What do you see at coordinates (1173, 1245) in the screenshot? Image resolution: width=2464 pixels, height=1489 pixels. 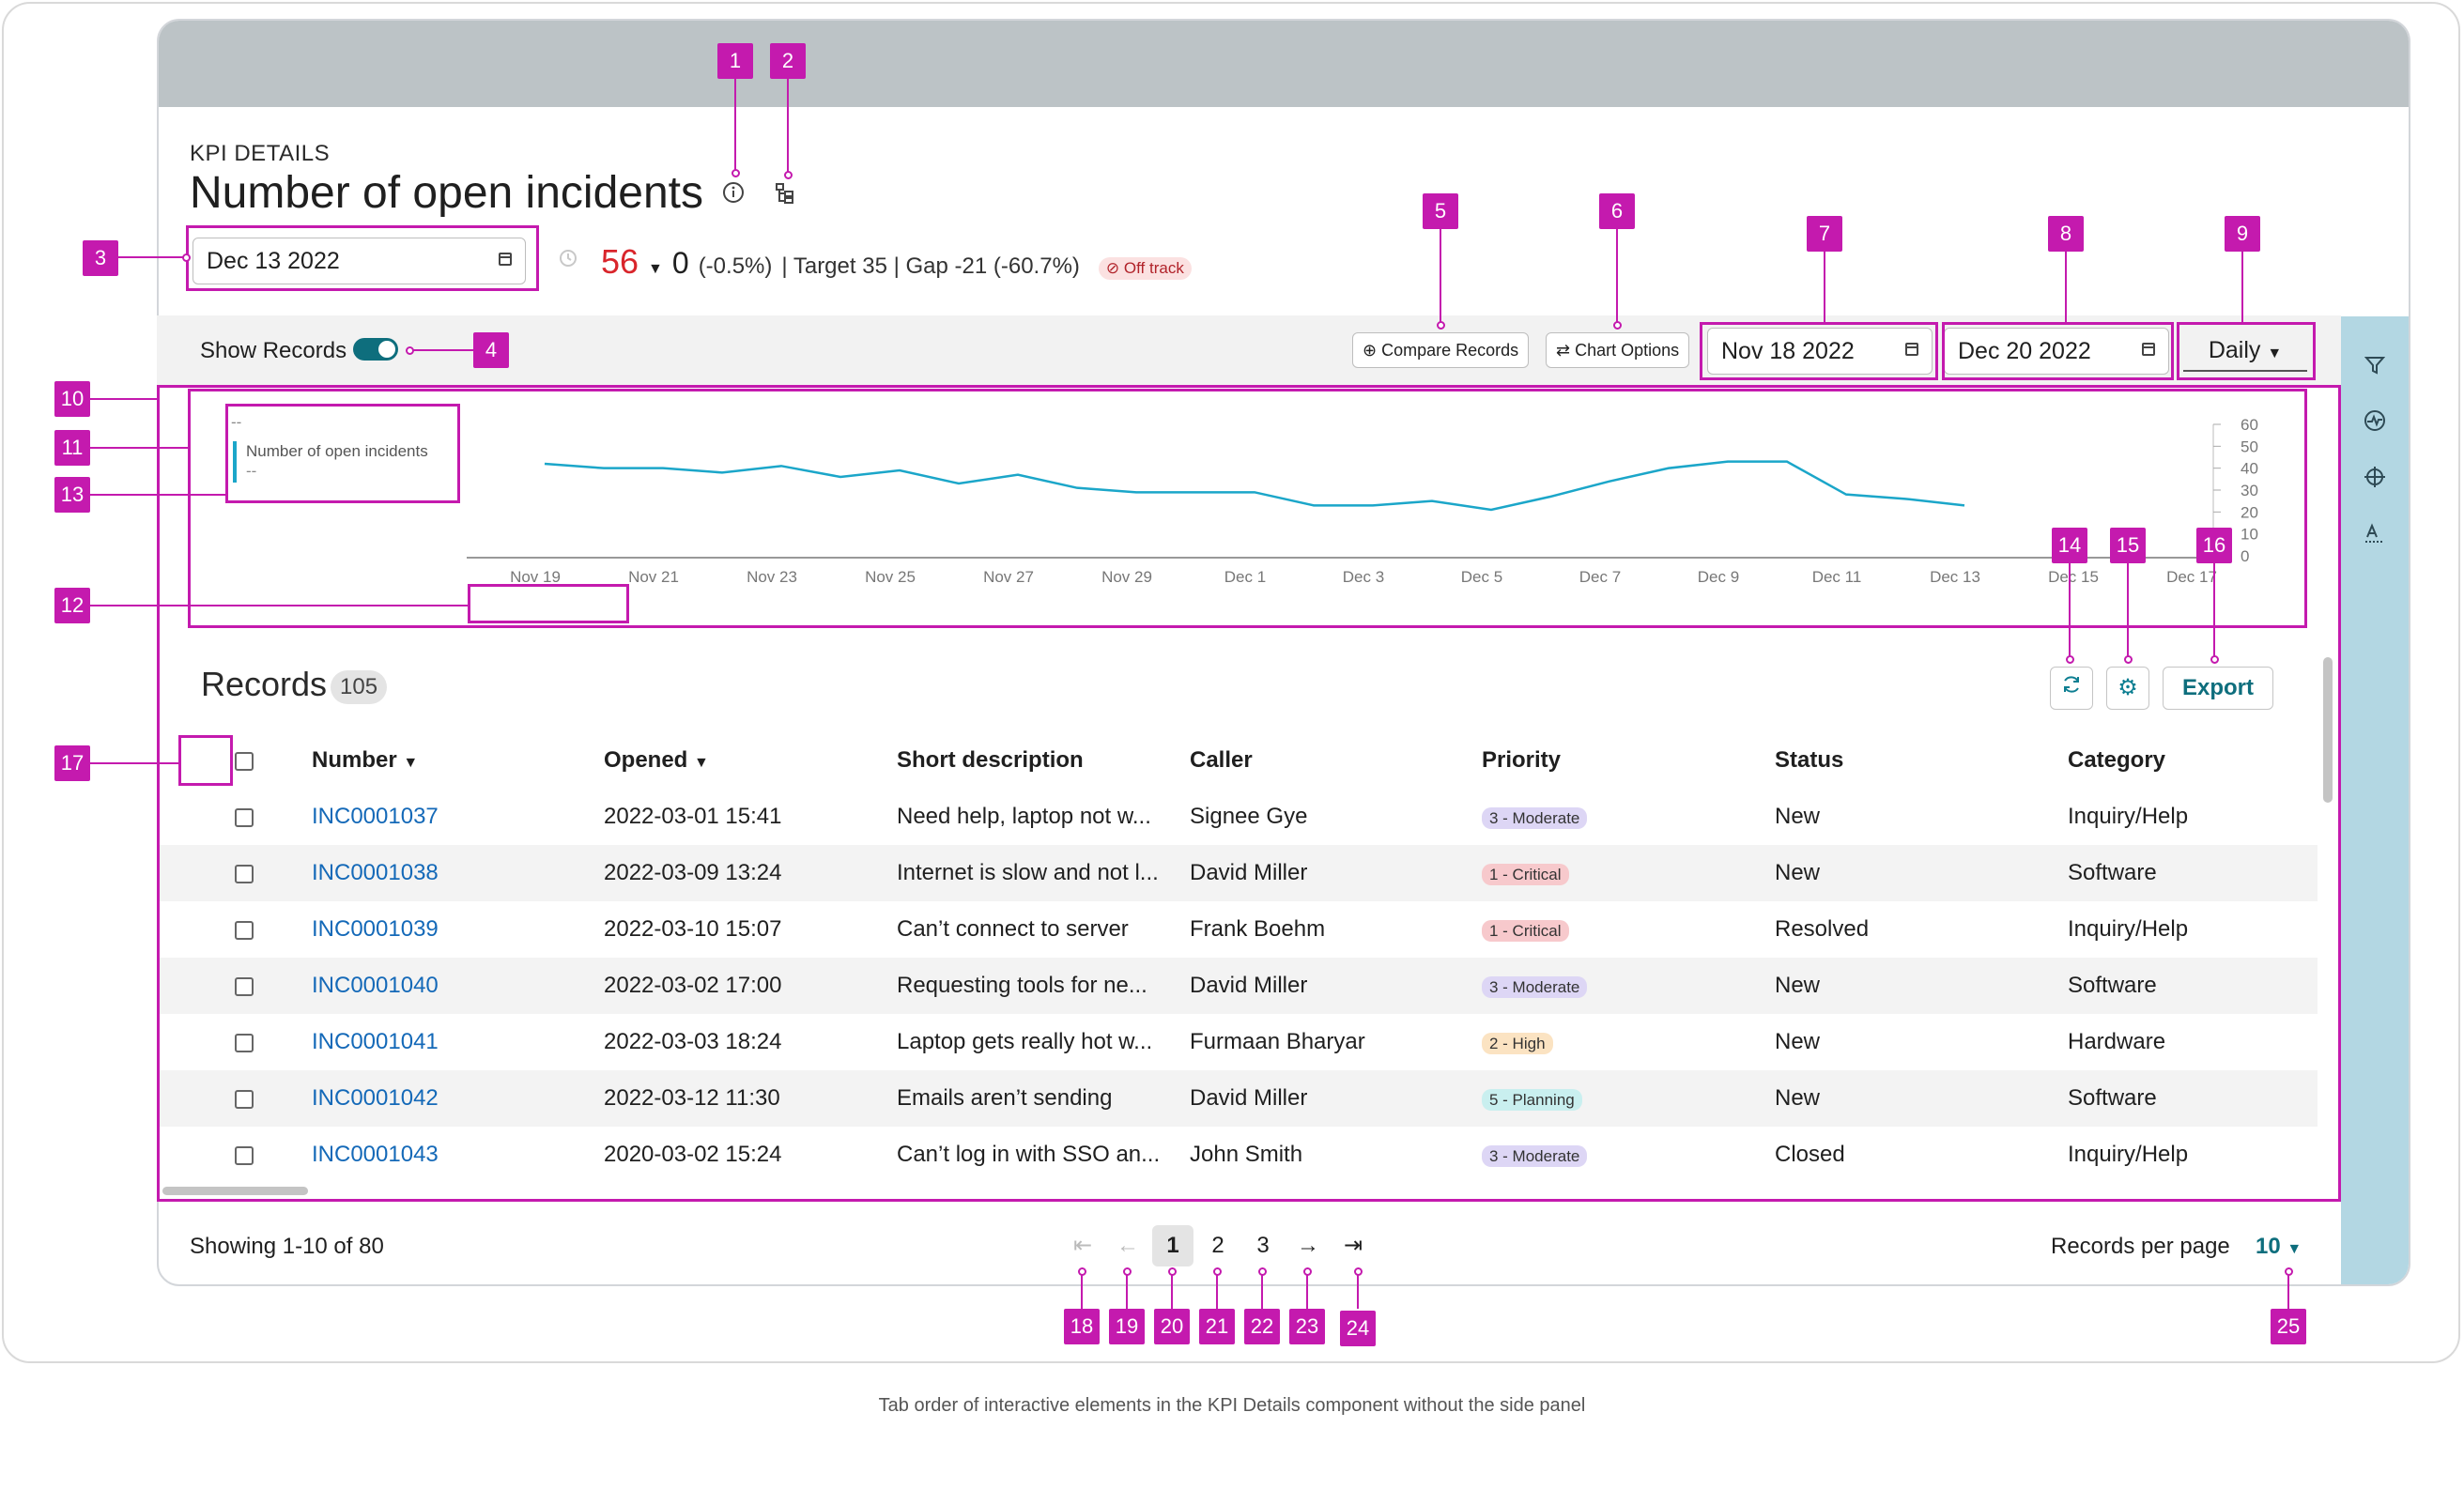 I see `page-1-button: 1` at bounding box center [1173, 1245].